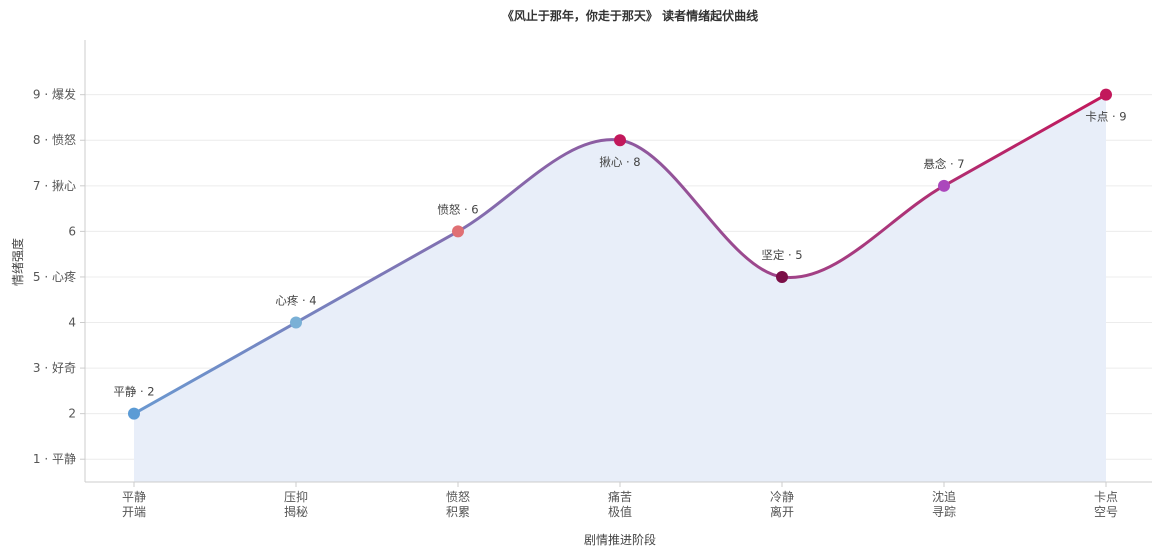  Describe the element at coordinates (296, 496) in the screenshot. I see `x-tick-label: 压抑` at that location.